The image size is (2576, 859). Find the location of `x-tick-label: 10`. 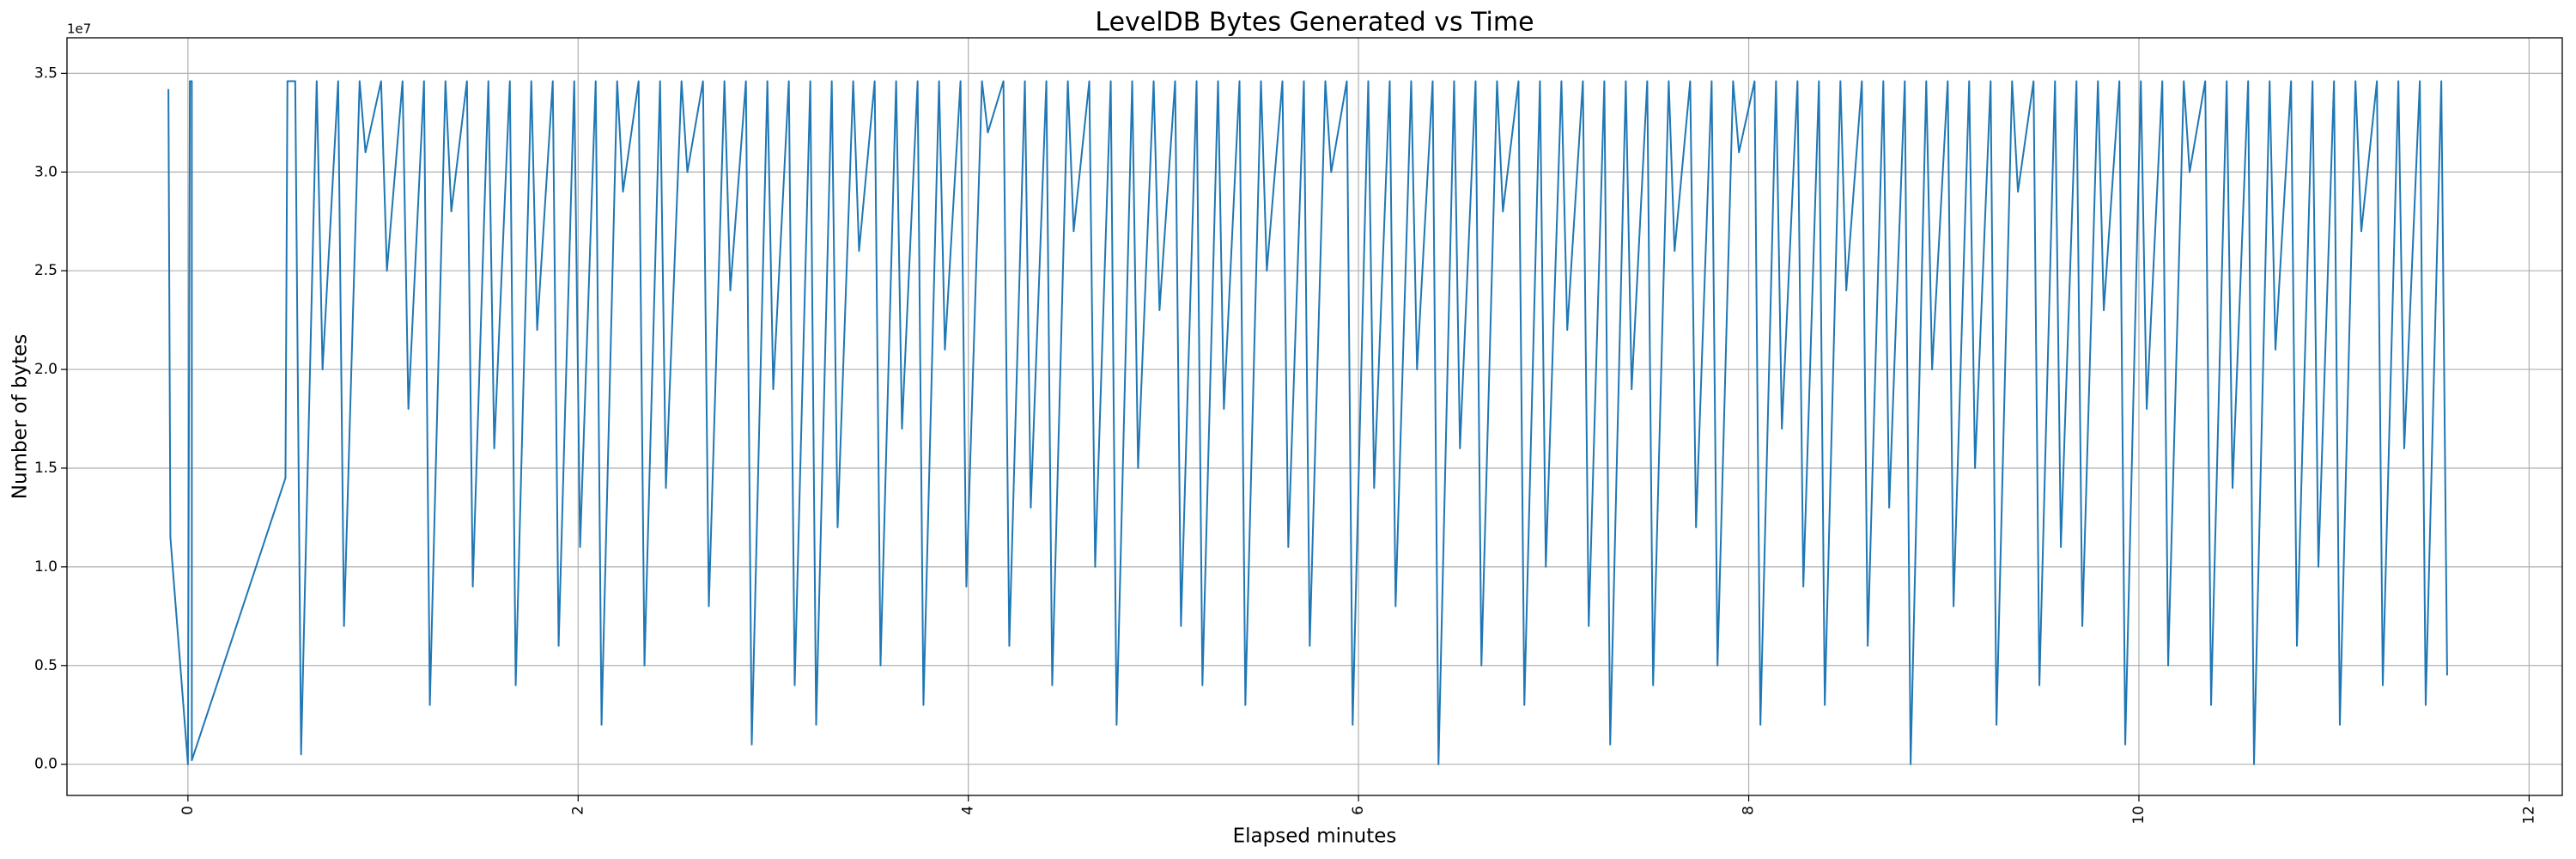

x-tick-label: 10 is located at coordinates (2139, 816).